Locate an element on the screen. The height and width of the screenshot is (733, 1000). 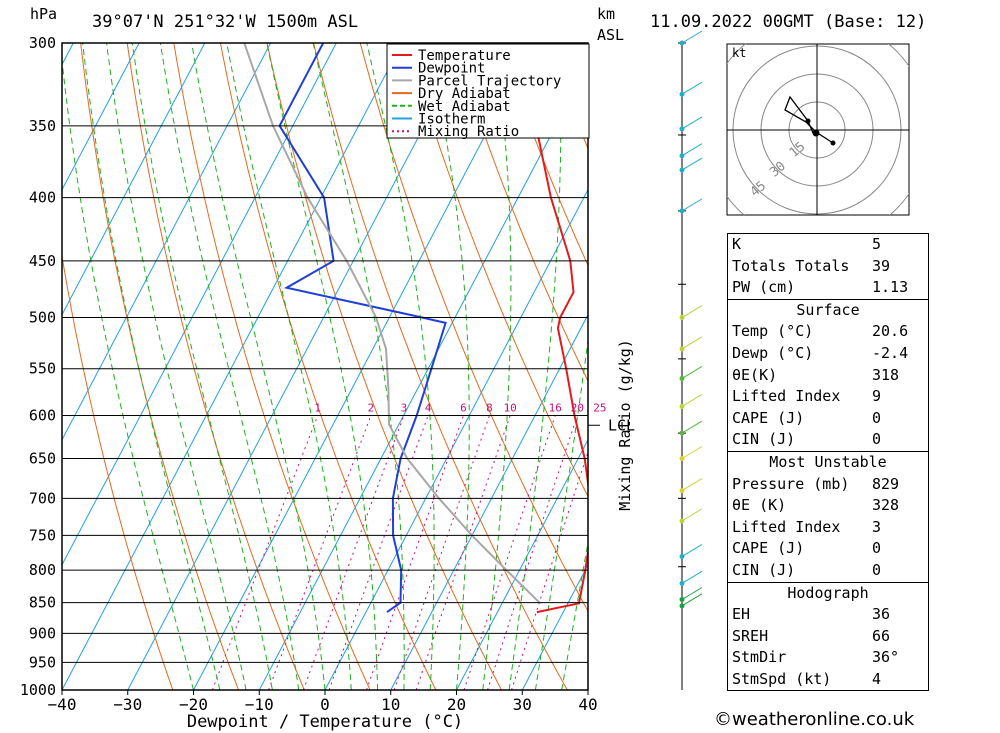
hodograph-unit-label: kt is located at coordinates (739, 53).